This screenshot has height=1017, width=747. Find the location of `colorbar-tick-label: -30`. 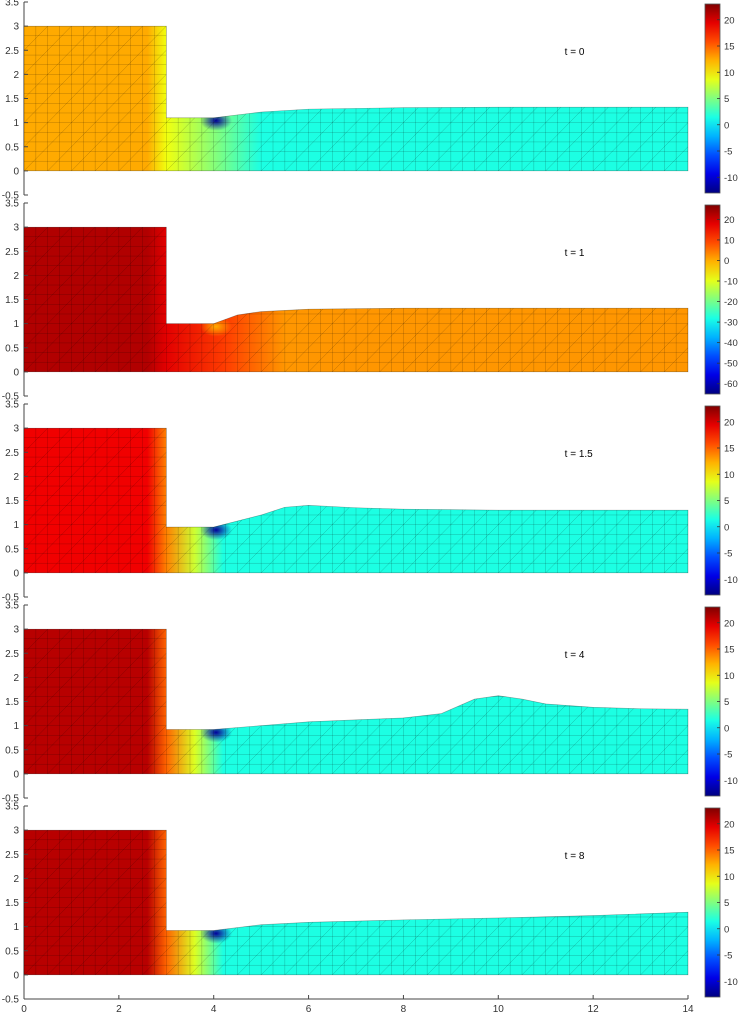

colorbar-tick-label: -30 is located at coordinates (731, 323).